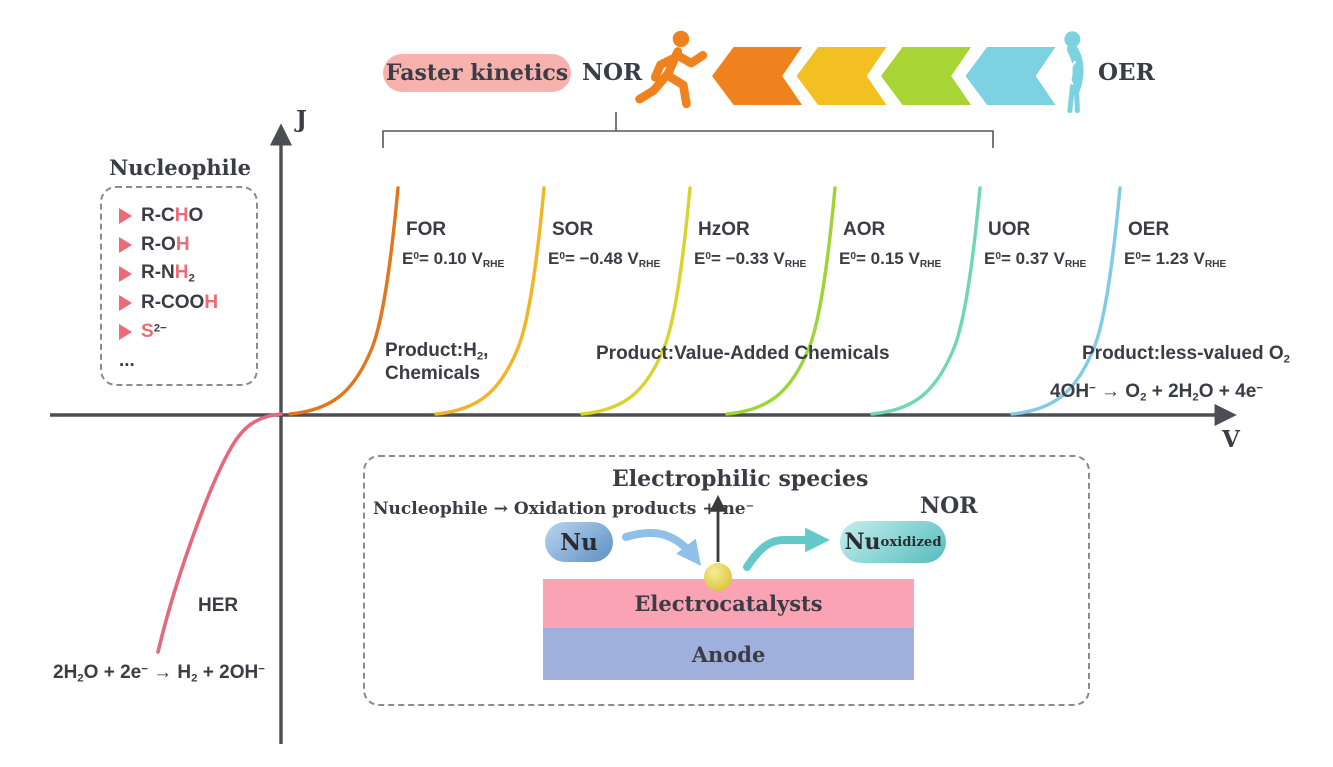 The width and height of the screenshot is (1333, 767). I want to click on product-left-line1: Product:H2,, so click(437, 351).